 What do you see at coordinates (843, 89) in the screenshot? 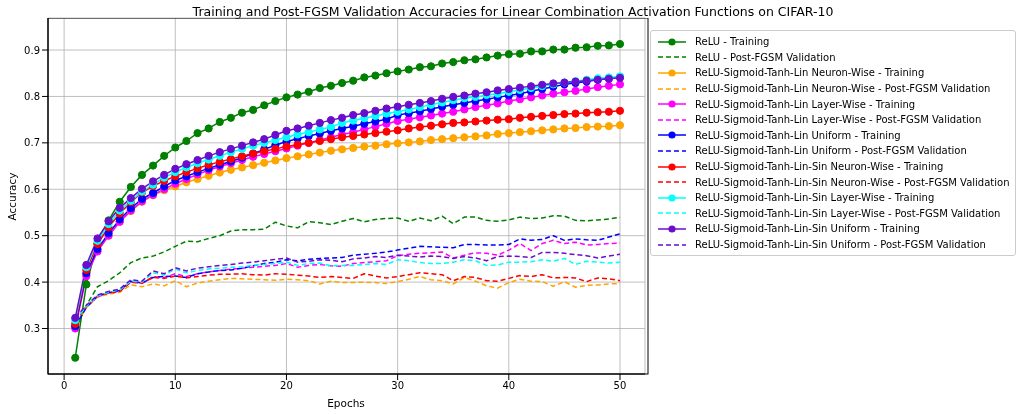
I see `legend-label: ReLU-Sigmoid-Tanh-Lin Neuron-Wise - Post-FGSM Validation` at bounding box center [843, 89].